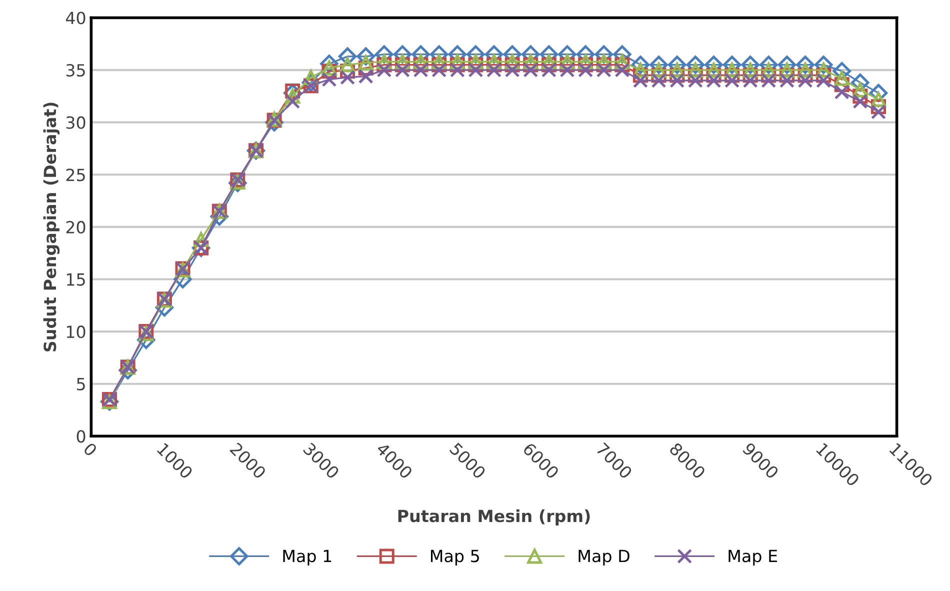 Image resolution: width=950 pixels, height=591 pixels. What do you see at coordinates (81, 384) in the screenshot?
I see `y-tick-label: 5` at bounding box center [81, 384].